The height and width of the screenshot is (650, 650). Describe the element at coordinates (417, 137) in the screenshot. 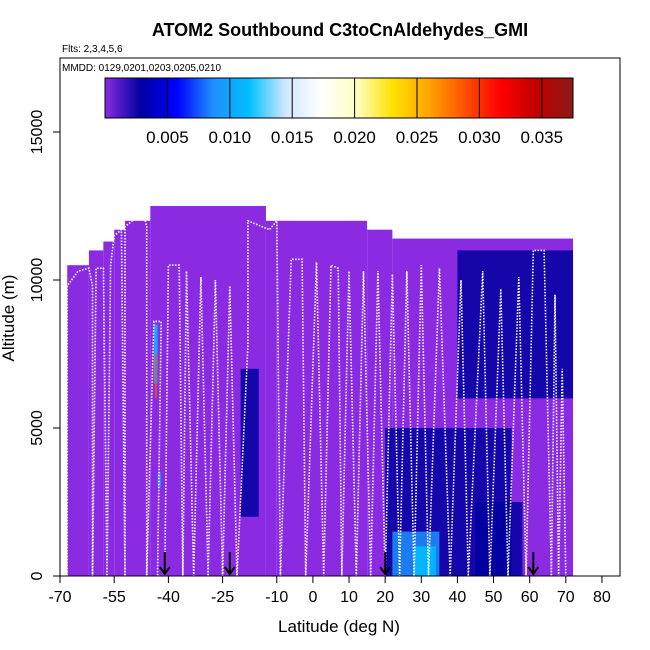

I see `colorbar-tick-label: 0.025` at that location.